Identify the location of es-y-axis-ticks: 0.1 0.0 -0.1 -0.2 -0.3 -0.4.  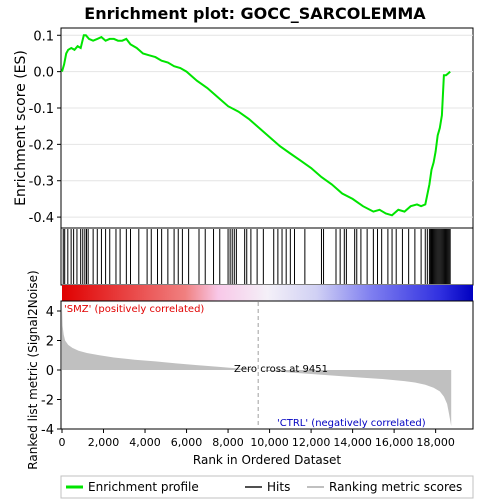
(45, 127).